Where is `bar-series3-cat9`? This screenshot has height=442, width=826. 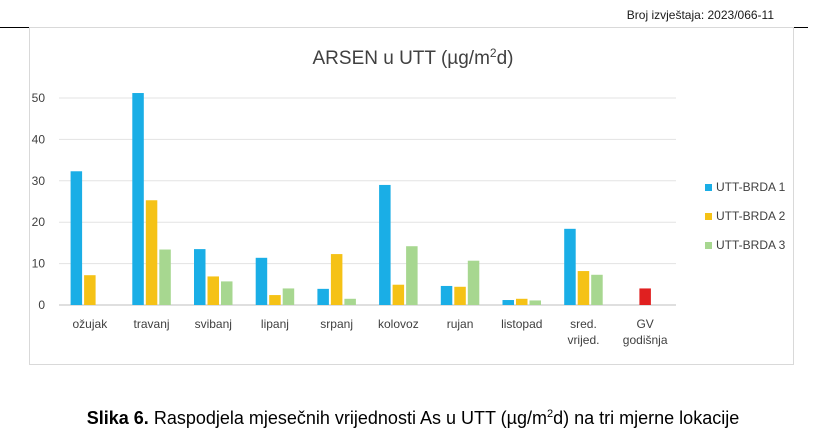 bar-series3-cat9 is located at coordinates (597, 289).